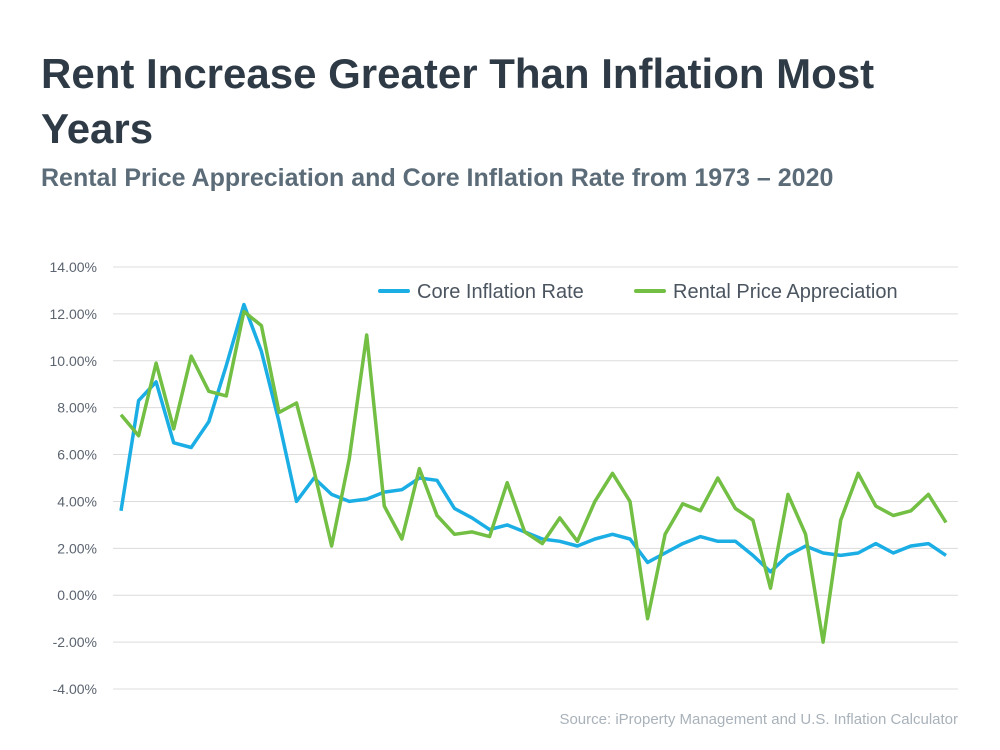 The height and width of the screenshot is (750, 1000). Describe the element at coordinates (785, 292) in the screenshot. I see `legend-label-rental-appreciation: Rental Price Appreciation` at that location.